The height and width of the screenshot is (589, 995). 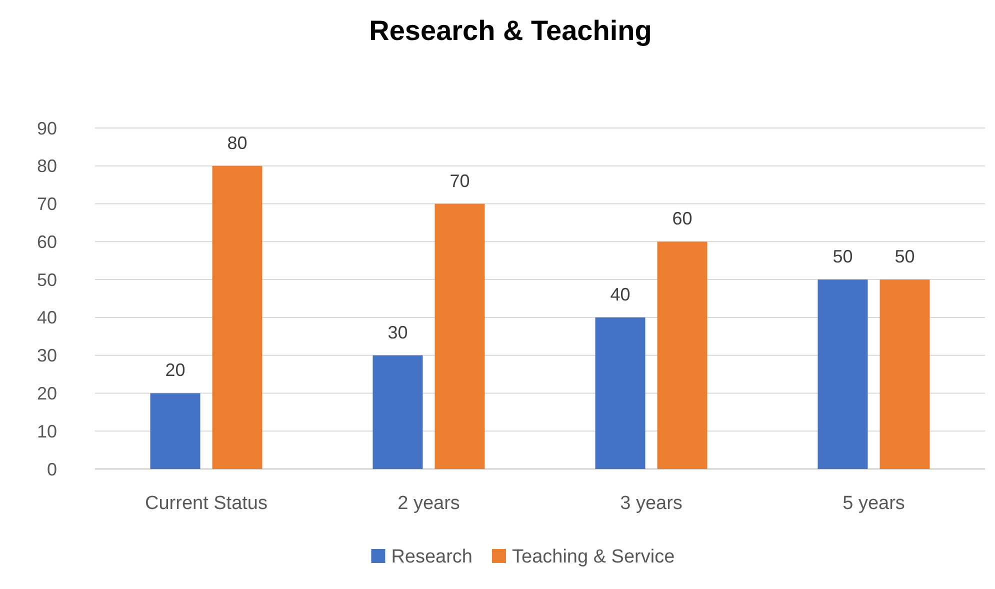 What do you see at coordinates (429, 503) in the screenshot?
I see `x-tick-label: 2 years` at bounding box center [429, 503].